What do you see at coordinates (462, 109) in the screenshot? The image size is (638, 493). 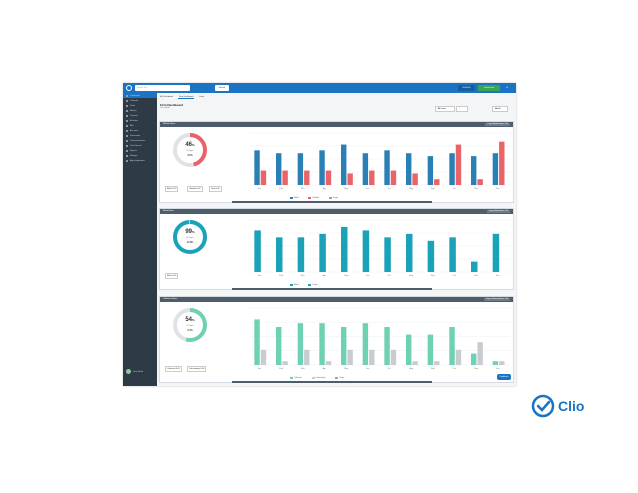 I see `prev-range-button: ‹` at bounding box center [462, 109].